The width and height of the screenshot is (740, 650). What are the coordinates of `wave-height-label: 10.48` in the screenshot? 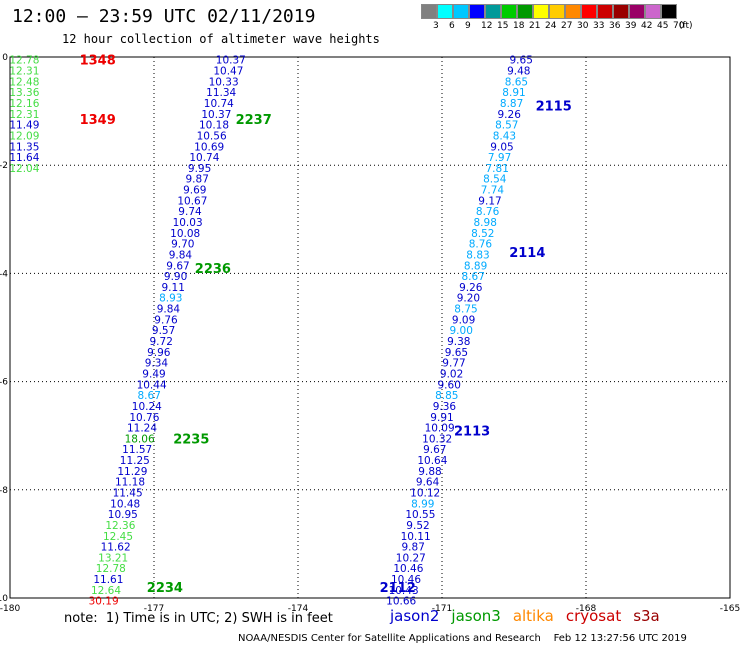 It's located at (125, 504).